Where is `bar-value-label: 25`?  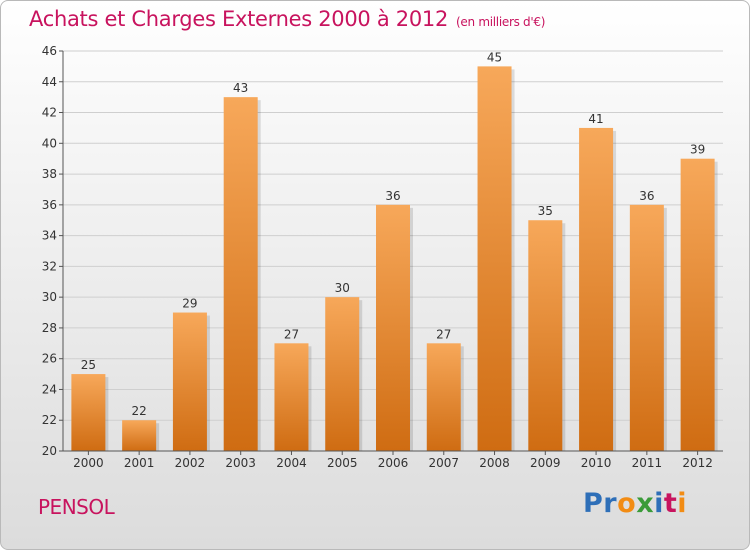
bar-value-label: 25 is located at coordinates (88, 365).